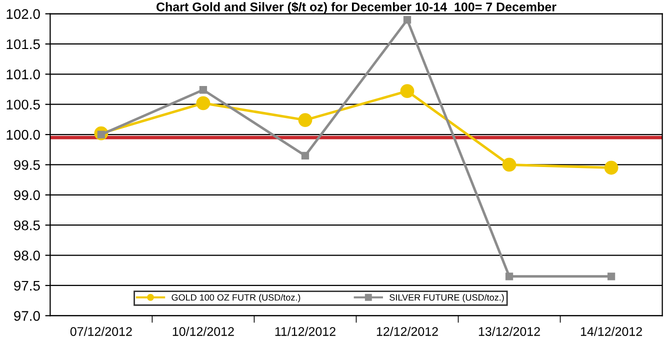  I want to click on y-tick-label: 101.0, so click(23, 75).